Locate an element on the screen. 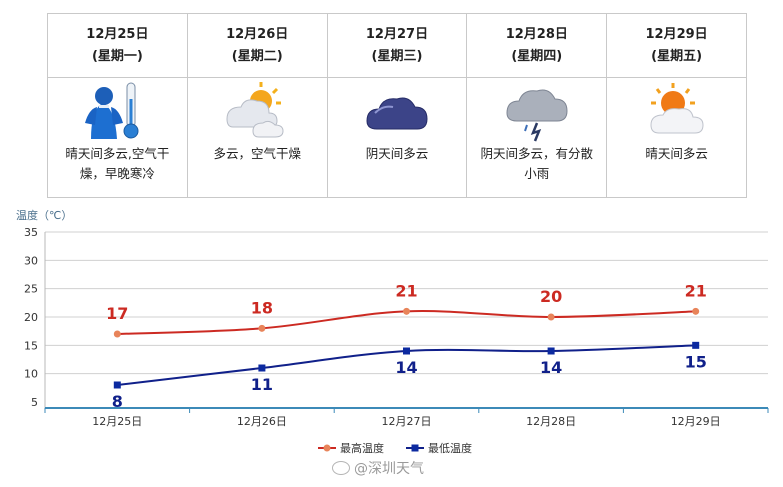 The image size is (783, 487). day-date: 12月28日 is located at coordinates (536, 34).